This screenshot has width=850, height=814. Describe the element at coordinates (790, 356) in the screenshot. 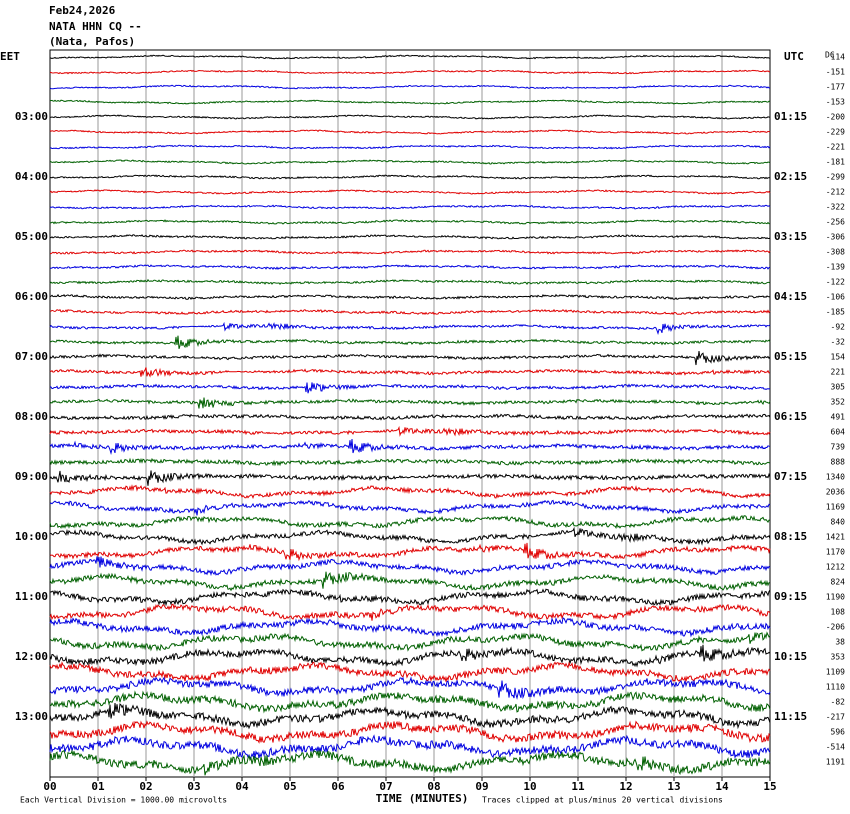

I see `right-label: 05:15` at that location.